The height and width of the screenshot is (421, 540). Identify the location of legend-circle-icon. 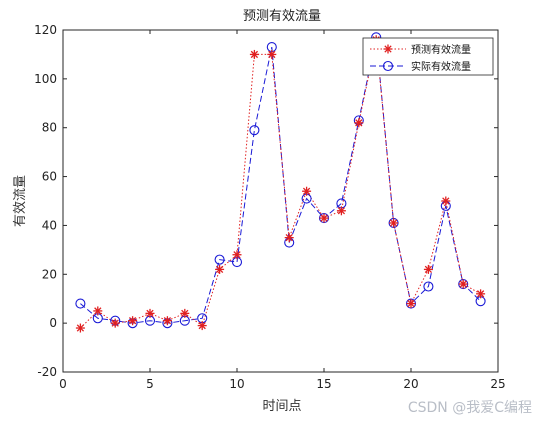
(388, 66).